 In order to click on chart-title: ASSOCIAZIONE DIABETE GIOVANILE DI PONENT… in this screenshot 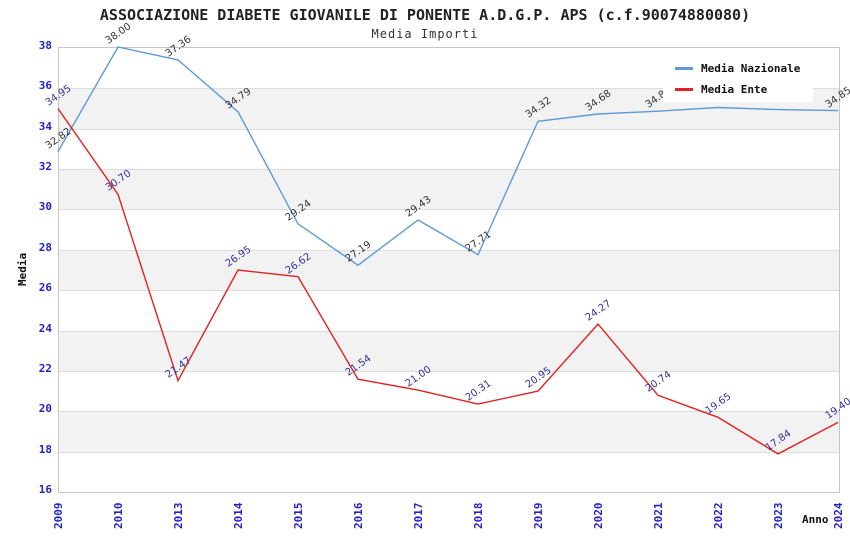, I will do `click(425, 15)`.